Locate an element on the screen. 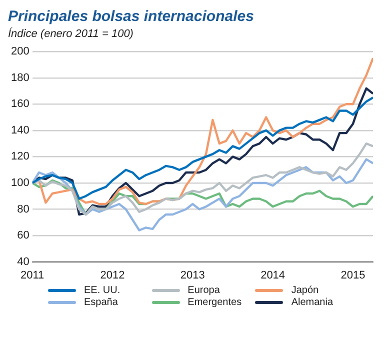 The image size is (387, 338). legend-label: Alemania is located at coordinates (312, 302).